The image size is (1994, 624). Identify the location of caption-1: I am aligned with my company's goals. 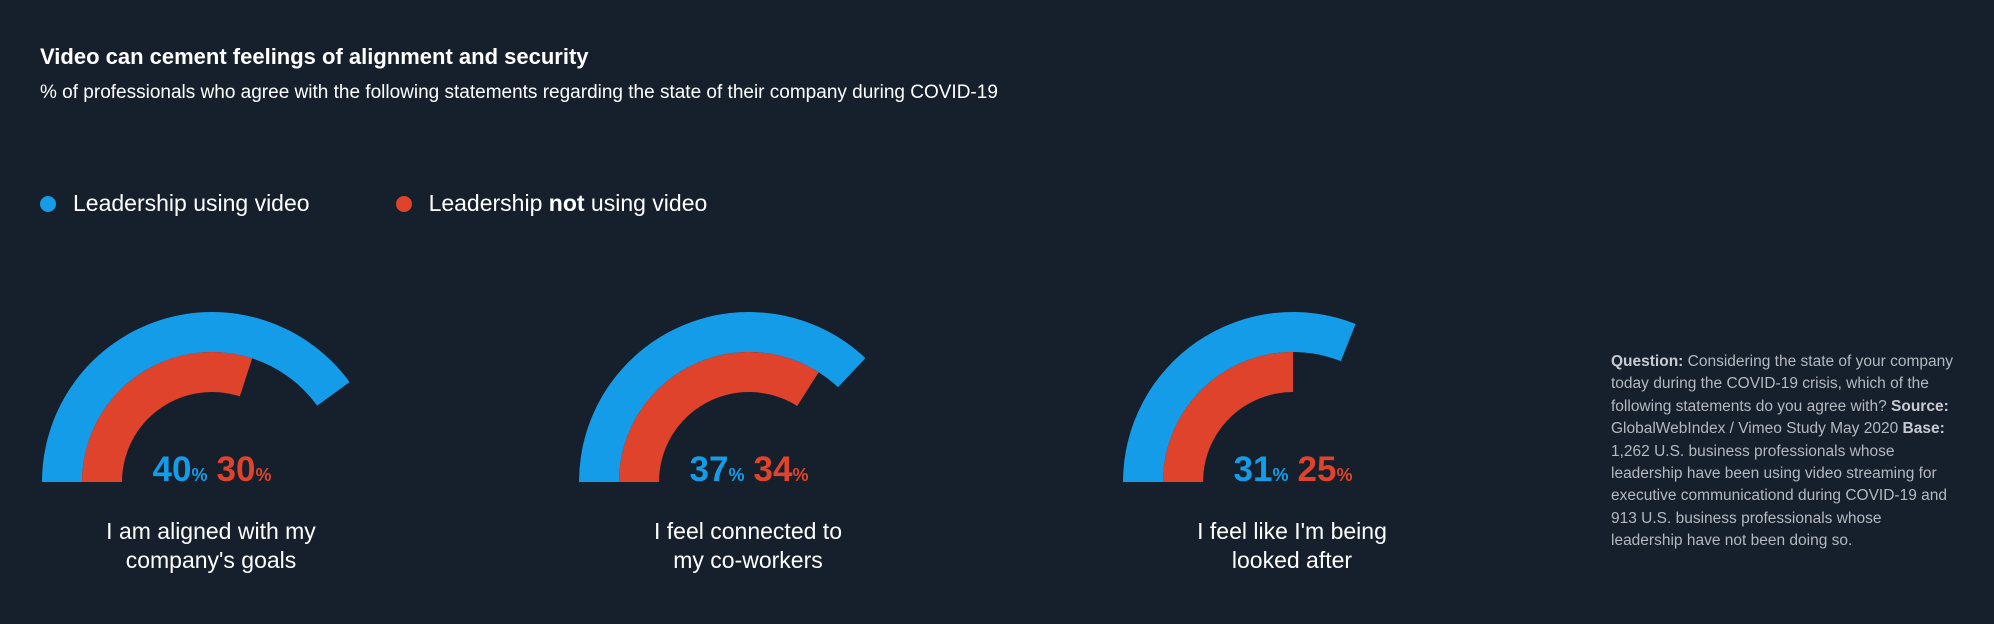
(211, 546).